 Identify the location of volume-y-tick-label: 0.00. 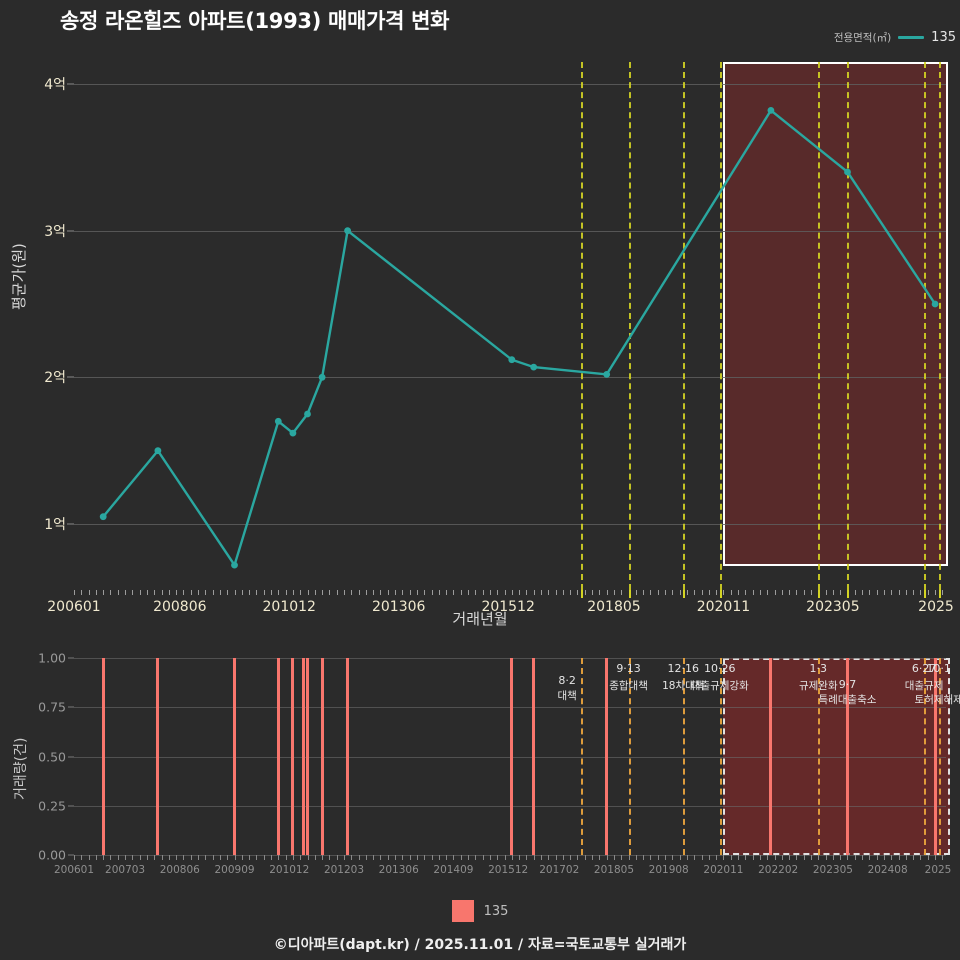
(52, 855).